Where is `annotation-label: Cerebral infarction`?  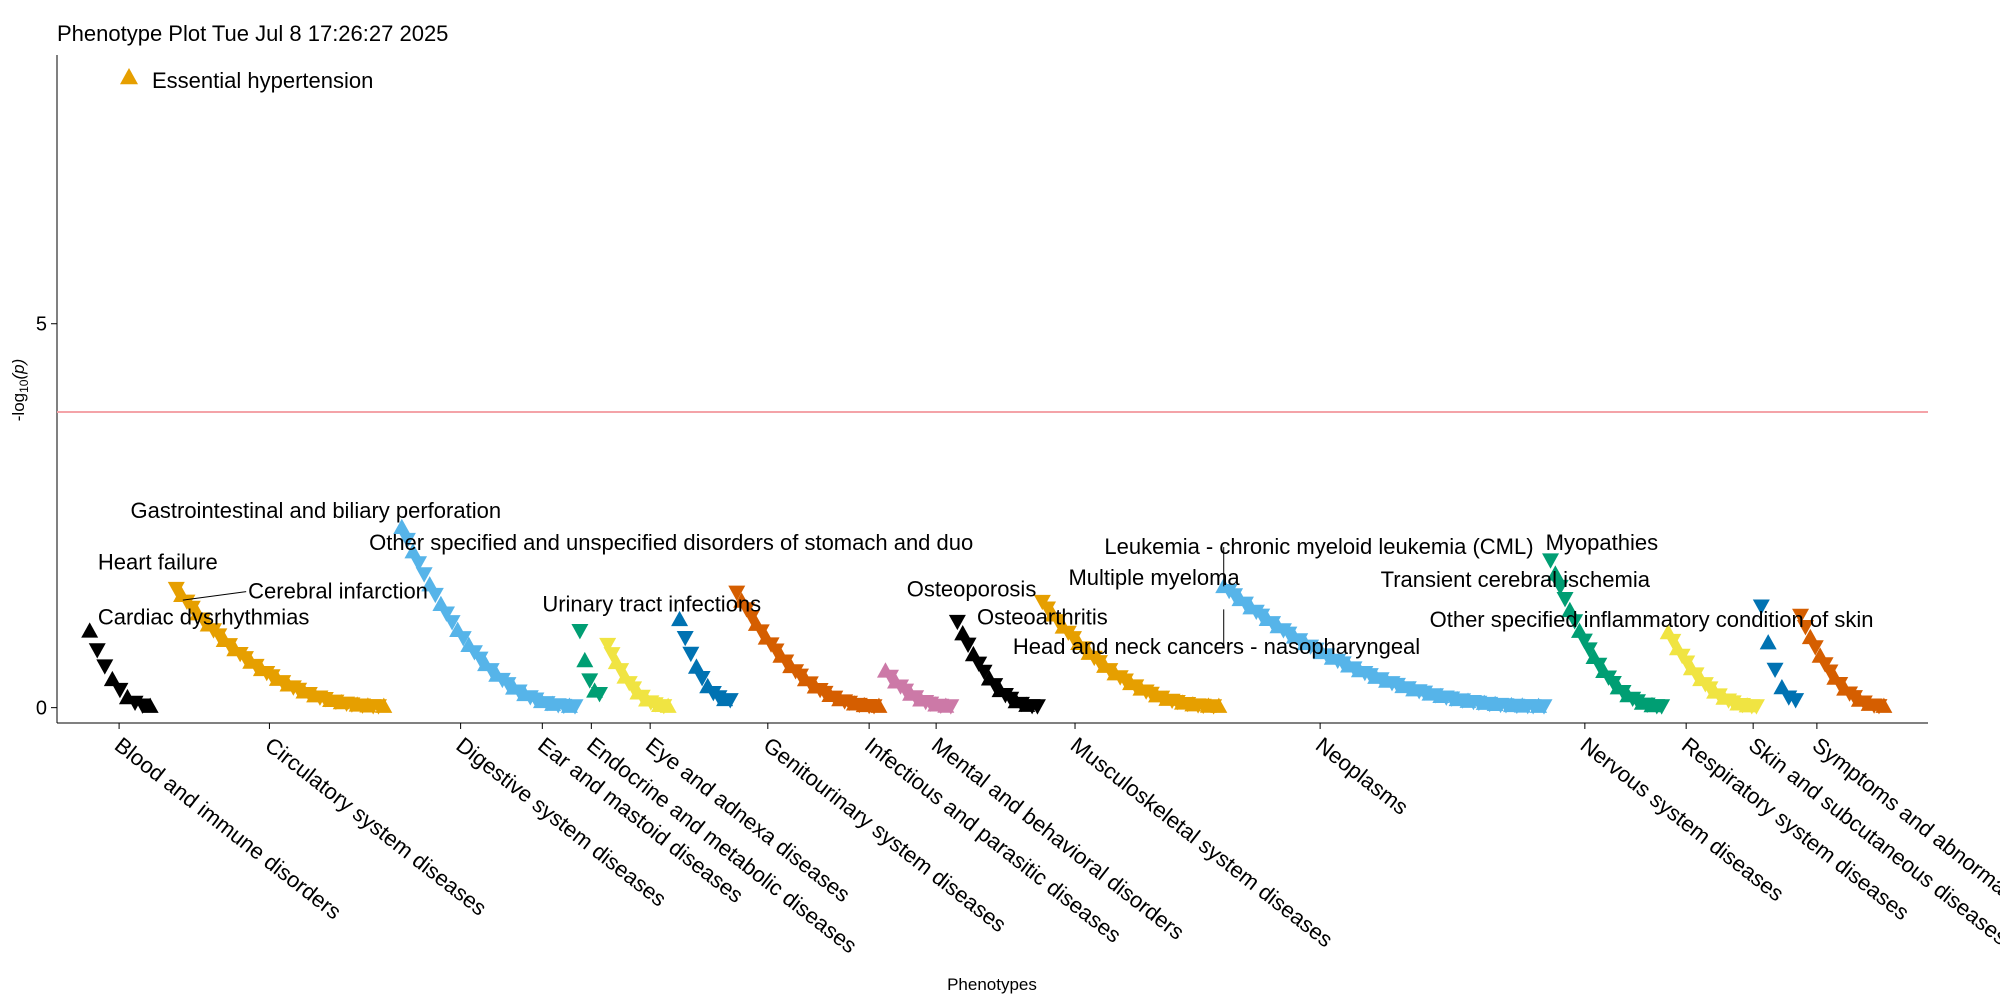
annotation-label: Cerebral infarction is located at coordinates (338, 591).